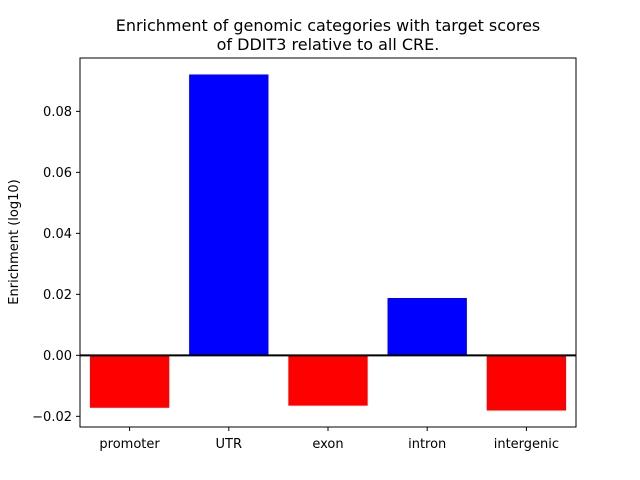  What do you see at coordinates (57, 295) in the screenshot?
I see `y-tick-label: 0.02` at bounding box center [57, 295].